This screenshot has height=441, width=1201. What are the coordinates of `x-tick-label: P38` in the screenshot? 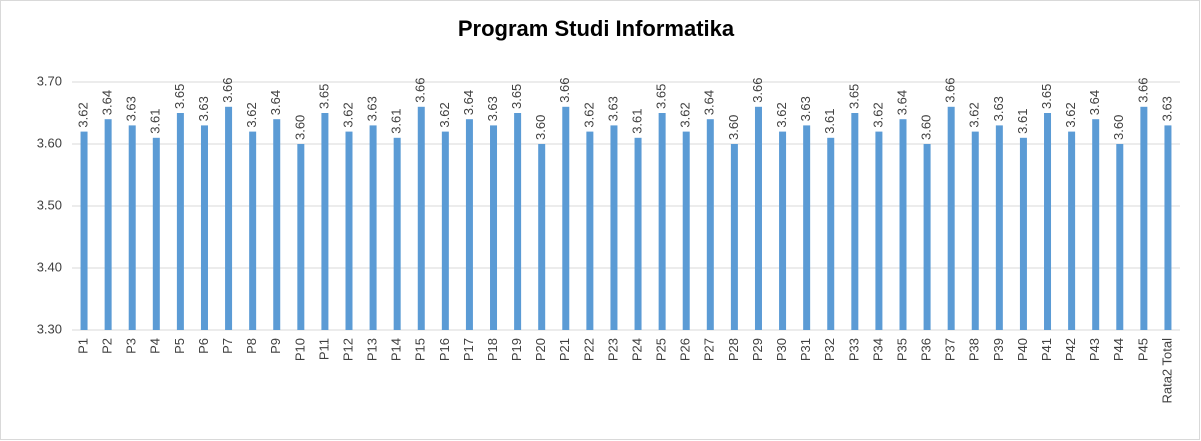 It's located at (974, 349).